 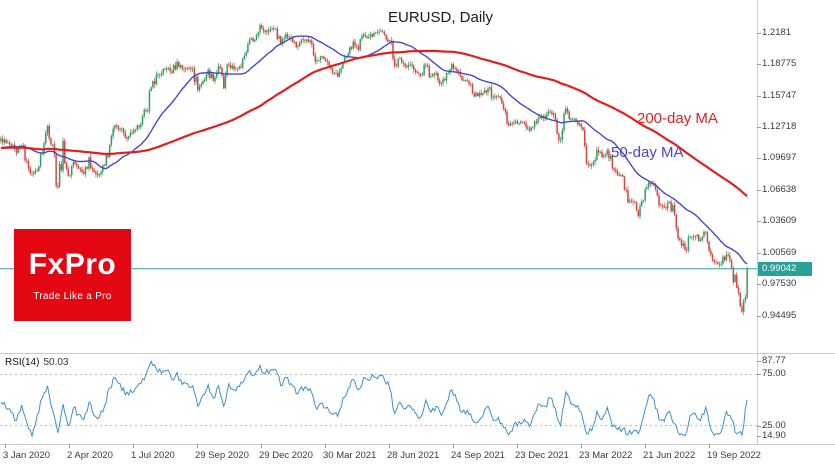 What do you see at coordinates (606, 455) in the screenshot?
I see `date-axis-label: 23 Mar 2022` at bounding box center [606, 455].